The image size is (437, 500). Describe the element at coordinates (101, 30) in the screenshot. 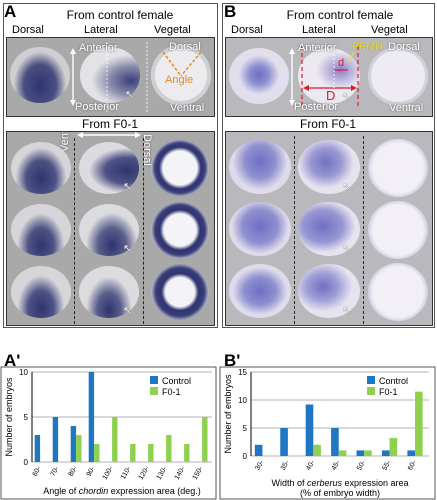

I see `panel-a-view-lateral: Lateral` at that location.